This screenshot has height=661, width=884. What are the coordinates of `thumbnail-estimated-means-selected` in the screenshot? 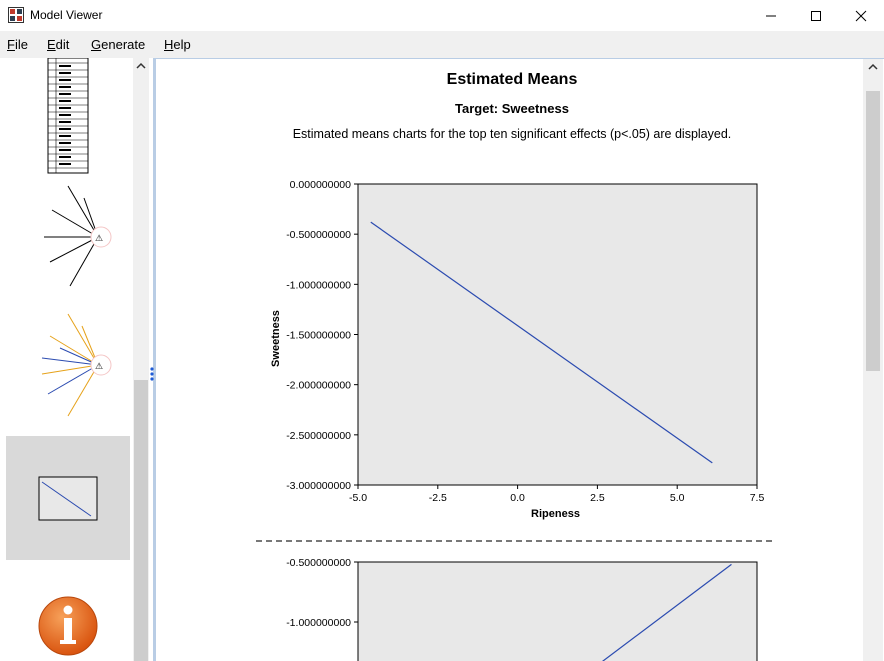 It's located at (68, 498).